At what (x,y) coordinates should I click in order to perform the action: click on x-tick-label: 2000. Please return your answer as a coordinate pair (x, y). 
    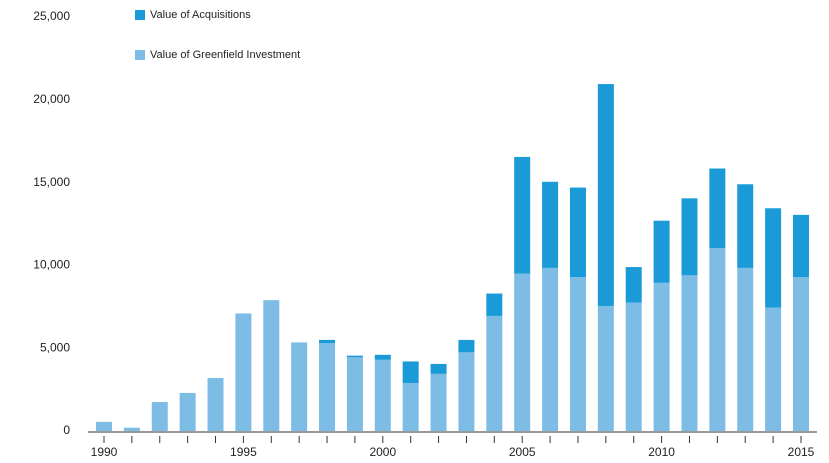
    Looking at the image, I should click on (382, 452).